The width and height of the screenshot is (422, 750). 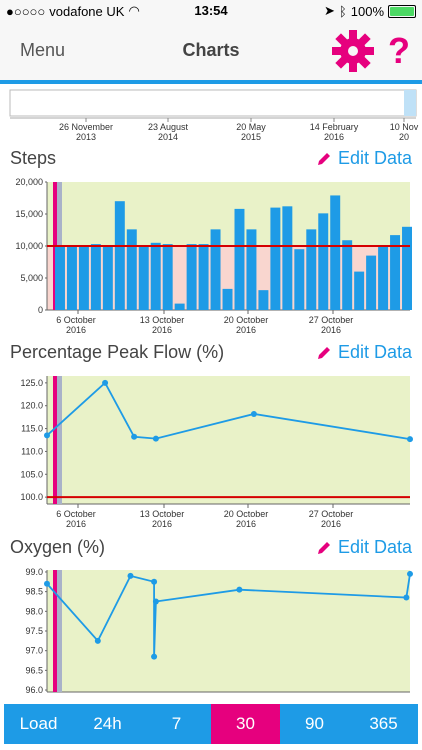 I want to click on peakflow-title: Percentage Peak Flow (%), so click(x=117, y=352).